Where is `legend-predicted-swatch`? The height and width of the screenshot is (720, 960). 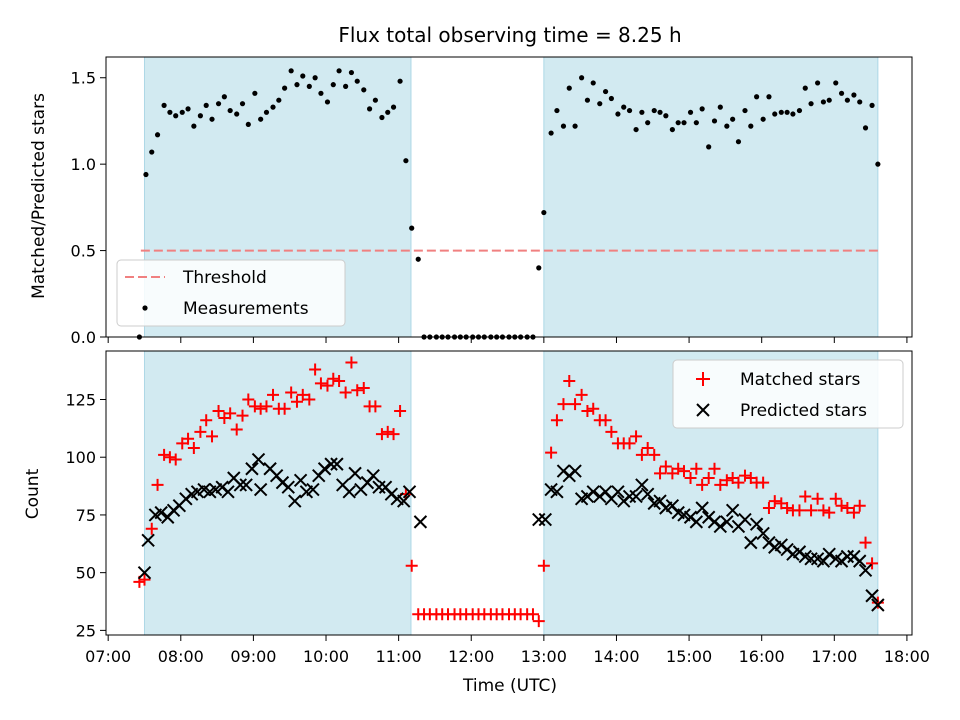 legend-predicted-swatch is located at coordinates (703, 410).